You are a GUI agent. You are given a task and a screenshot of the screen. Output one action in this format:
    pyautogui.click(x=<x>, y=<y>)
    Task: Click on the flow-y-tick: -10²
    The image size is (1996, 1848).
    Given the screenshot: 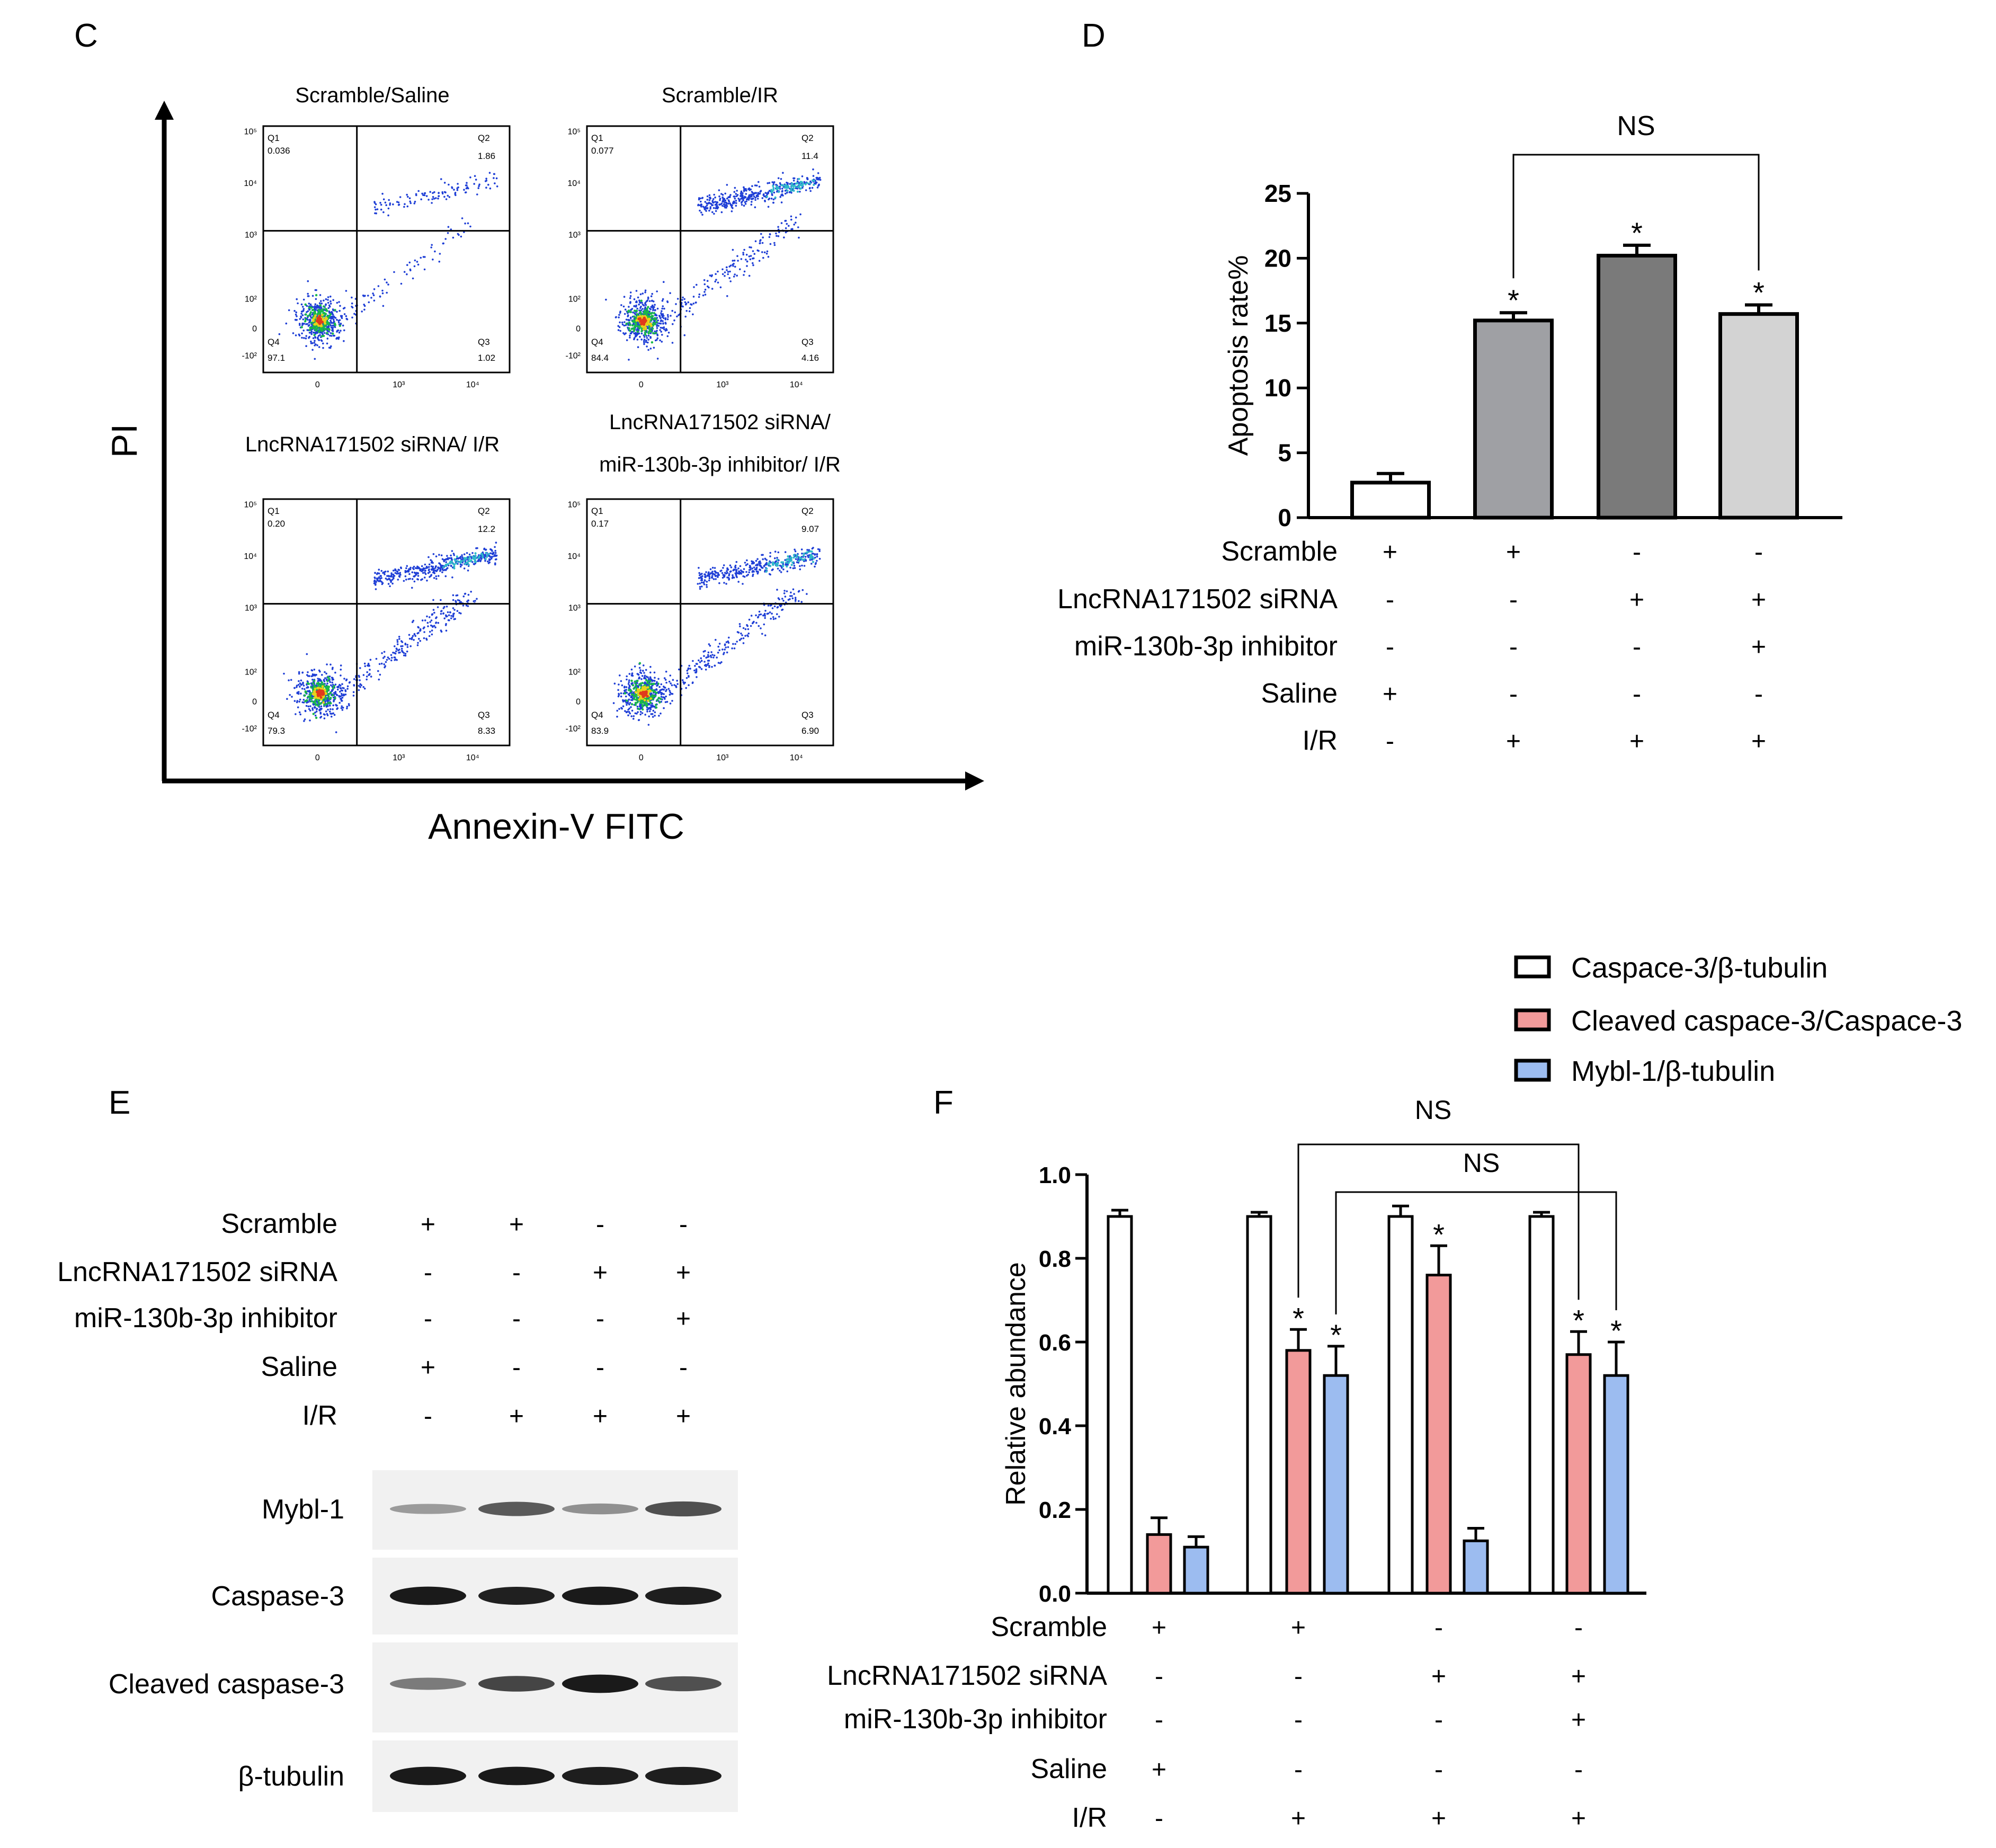 What is the action you would take?
    pyautogui.click(x=249, y=728)
    